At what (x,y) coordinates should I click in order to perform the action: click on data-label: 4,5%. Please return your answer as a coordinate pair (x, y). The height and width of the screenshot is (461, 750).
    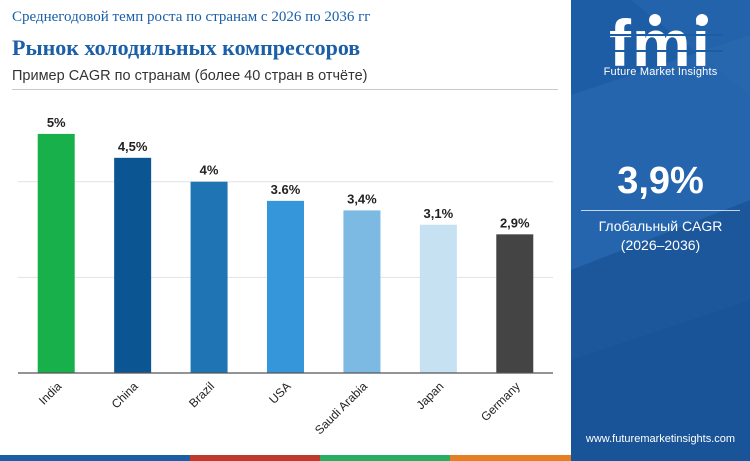
    Looking at the image, I should click on (133, 146).